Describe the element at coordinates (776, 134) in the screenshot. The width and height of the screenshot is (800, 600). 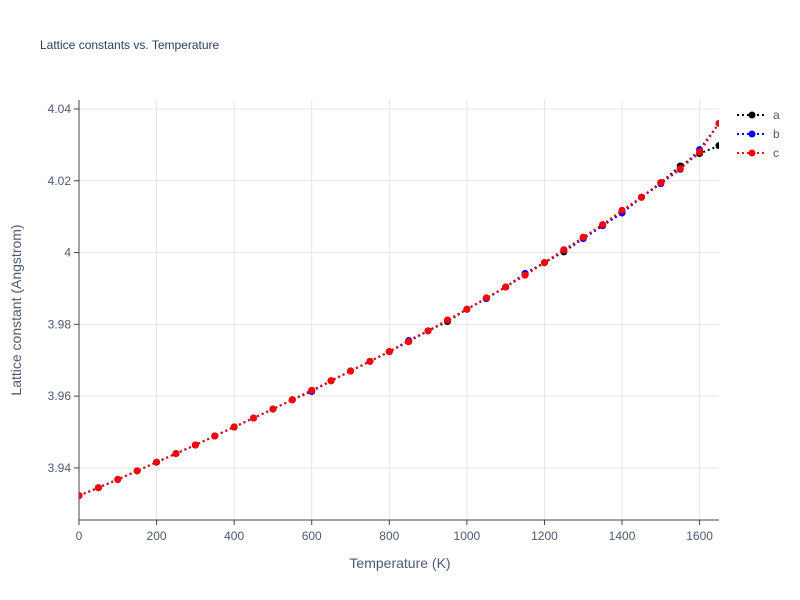
I see `legend-label: b` at that location.